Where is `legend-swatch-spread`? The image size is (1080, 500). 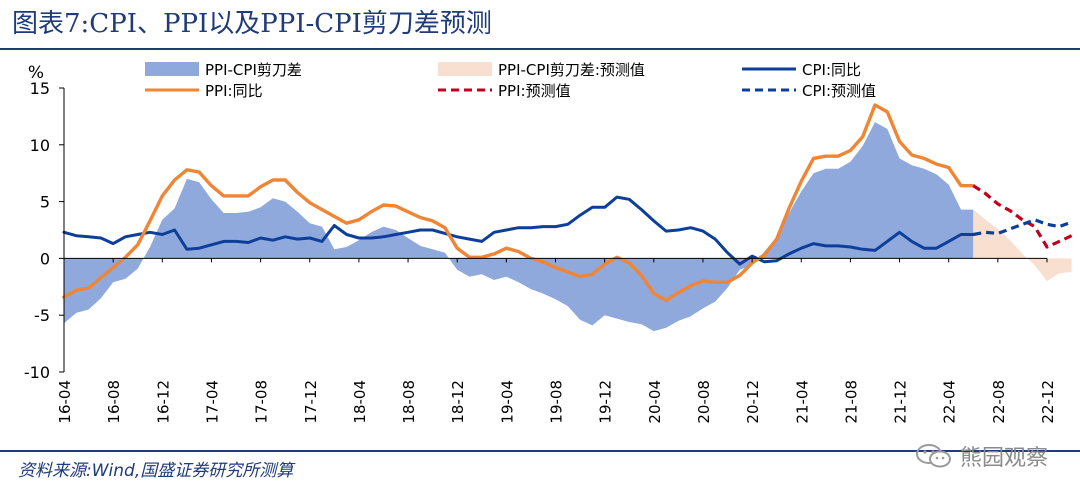 legend-swatch-spread is located at coordinates (172, 69).